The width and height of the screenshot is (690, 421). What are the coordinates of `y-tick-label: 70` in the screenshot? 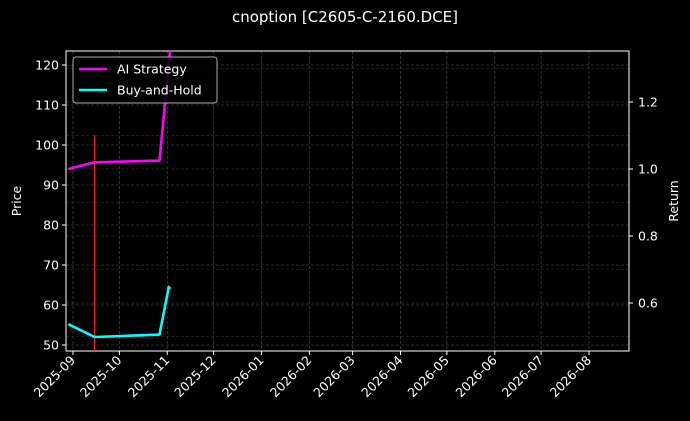 It's located at (51, 265).